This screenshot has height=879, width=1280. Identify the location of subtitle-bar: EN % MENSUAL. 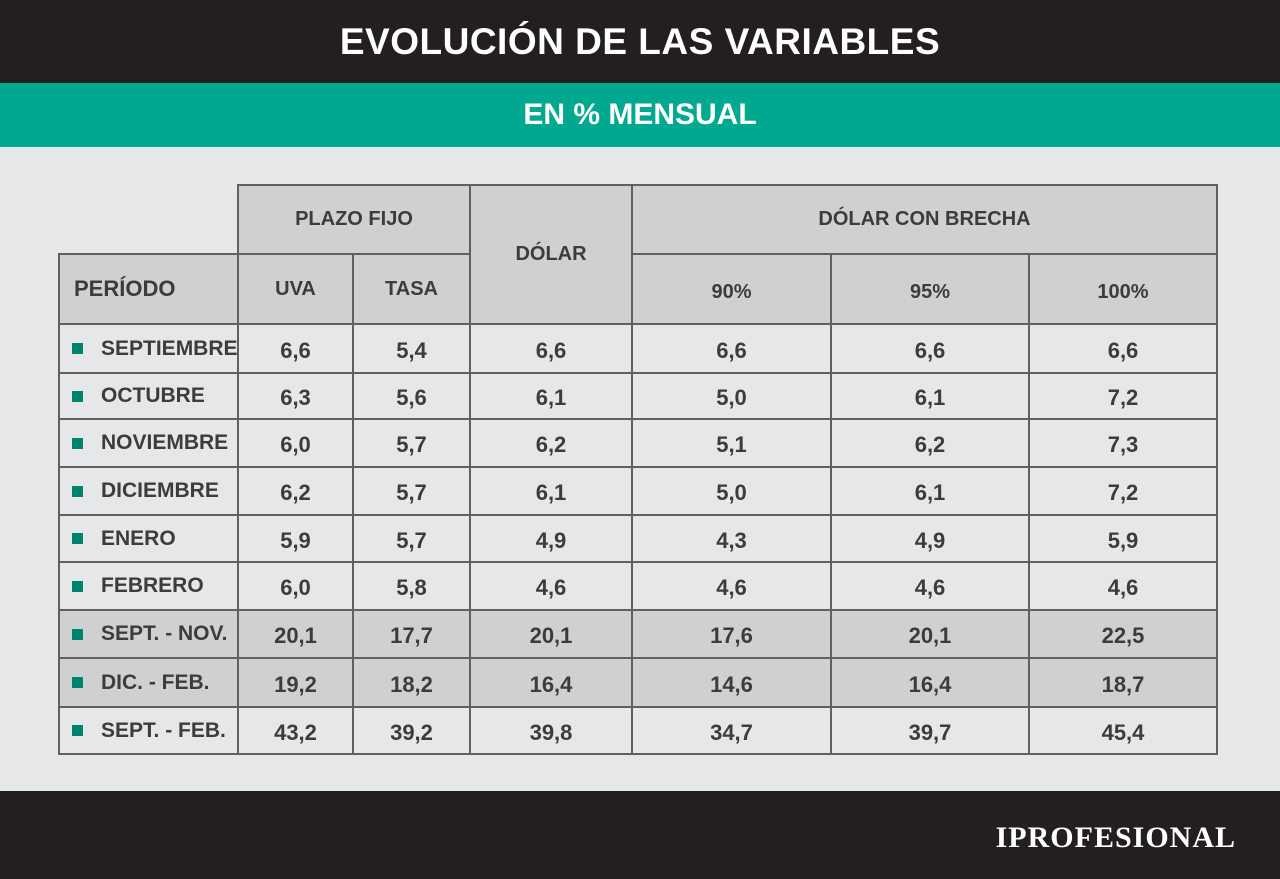
(640, 115).